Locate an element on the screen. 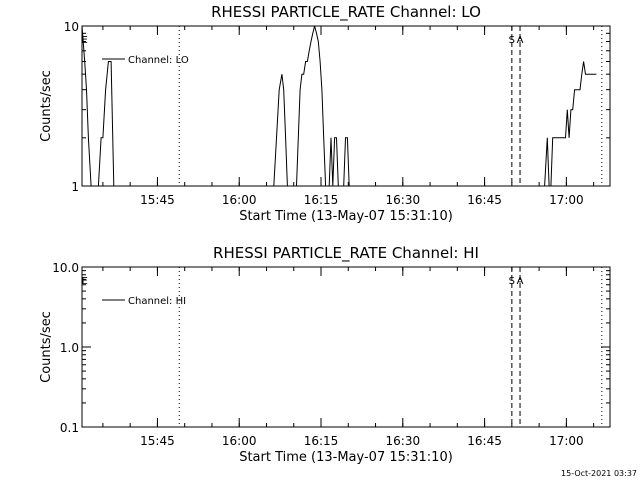 The image size is (640, 480). legend-label: Channel: HI is located at coordinates (157, 301).